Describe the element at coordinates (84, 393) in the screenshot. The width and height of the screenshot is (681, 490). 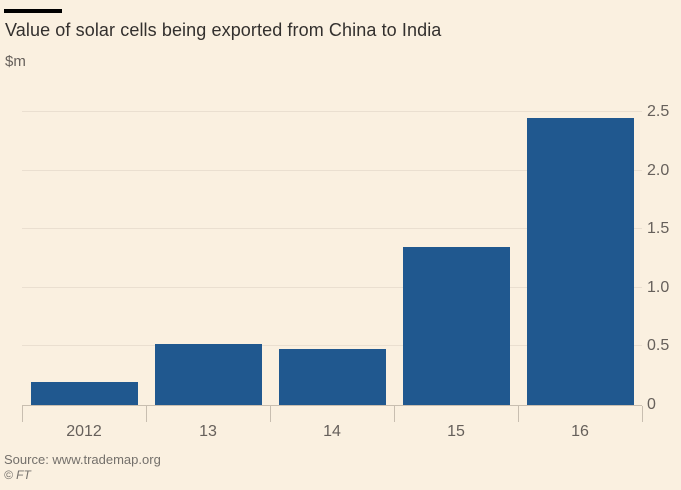
I see `bar-2012` at that location.